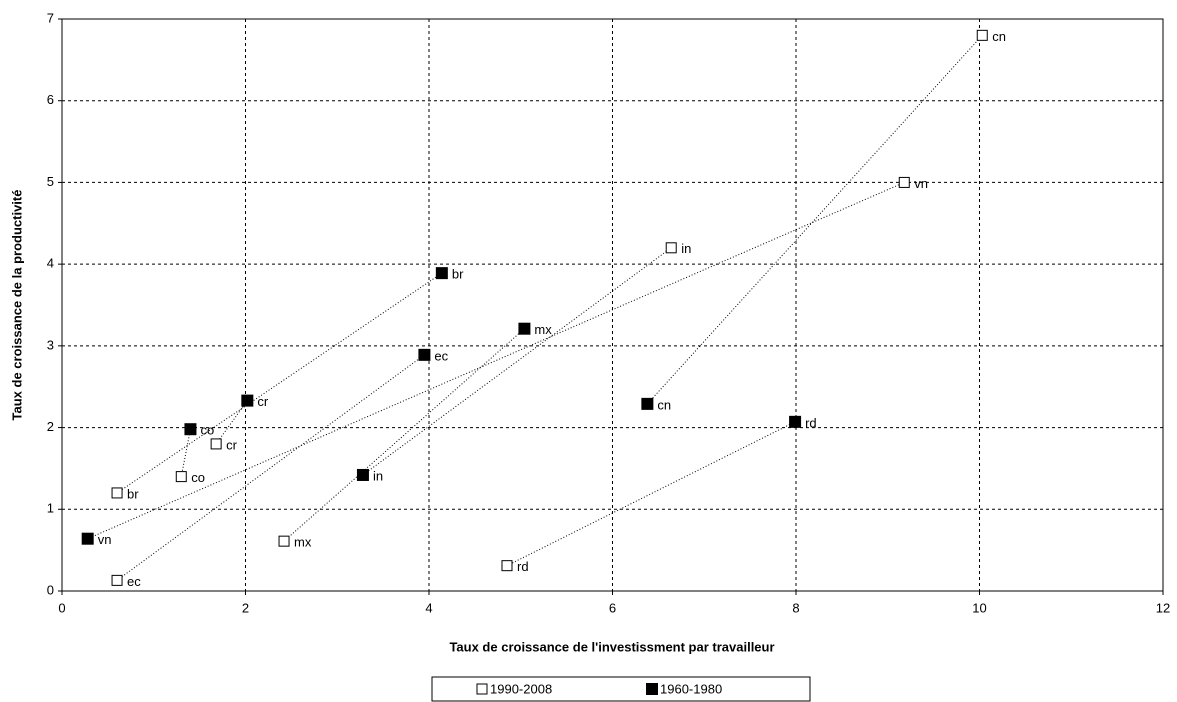 This screenshot has height=702, width=1177. What do you see at coordinates (1163, 607) in the screenshot?
I see `x-tick-label: 12` at bounding box center [1163, 607].